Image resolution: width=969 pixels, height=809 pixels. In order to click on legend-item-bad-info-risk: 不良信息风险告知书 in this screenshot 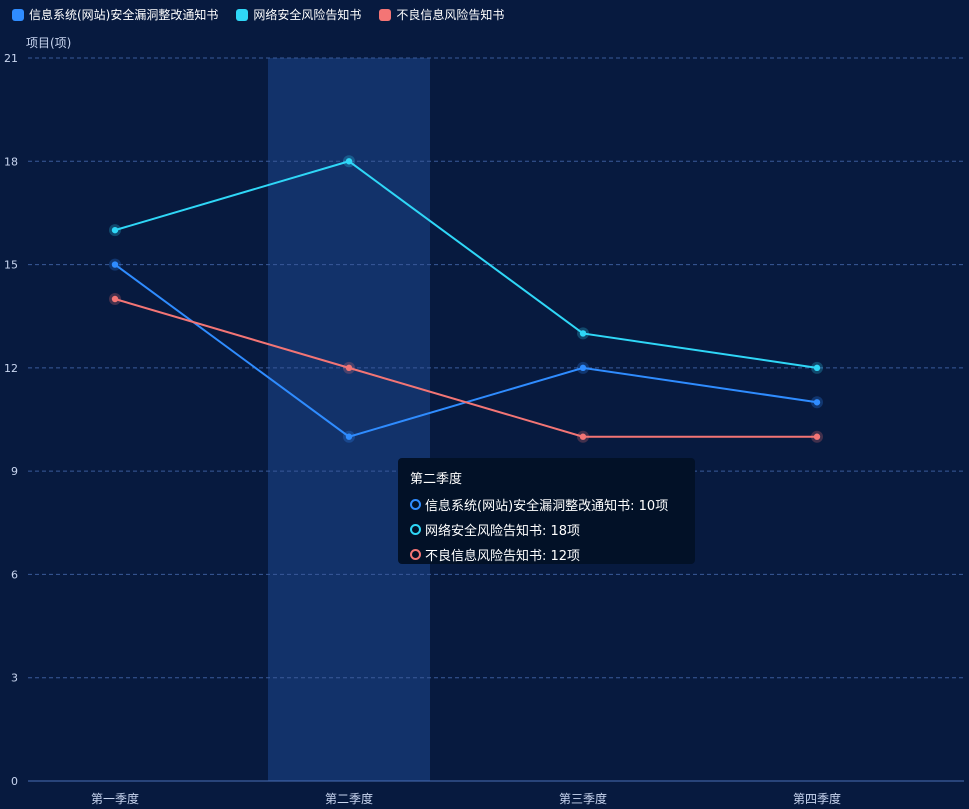, I will do `click(441, 14)`.